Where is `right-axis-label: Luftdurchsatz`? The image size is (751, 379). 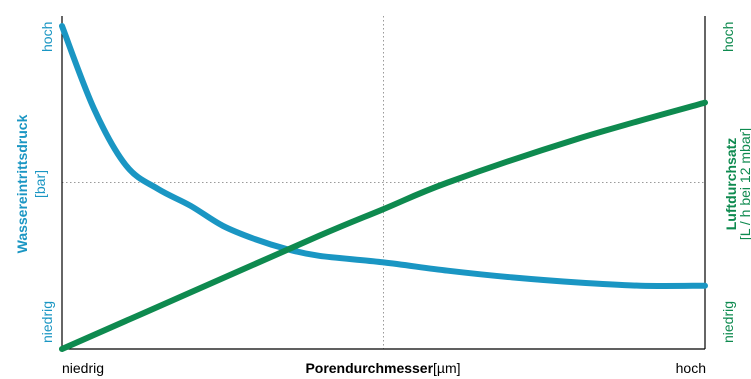
right-axis-label: Luftdurchsatz is located at coordinates (731, 184).